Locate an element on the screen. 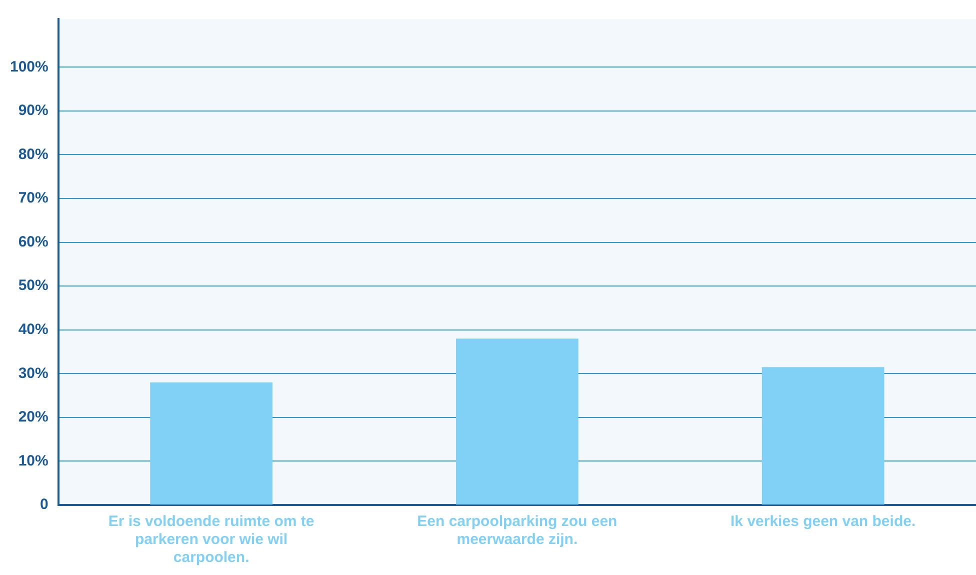 This screenshot has width=976, height=575. y-tick-label: 50% is located at coordinates (33, 285).